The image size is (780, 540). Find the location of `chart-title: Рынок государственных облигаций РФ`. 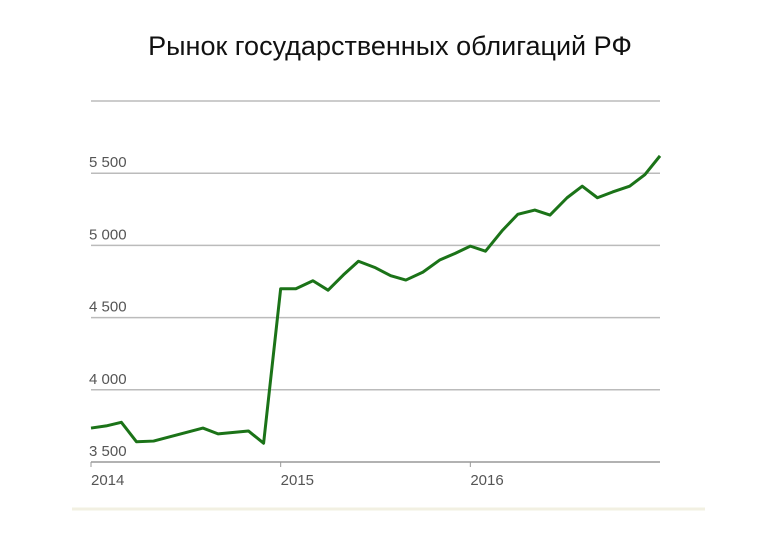

chart-title: Рынок государственных облигаций РФ is located at coordinates (390, 46).